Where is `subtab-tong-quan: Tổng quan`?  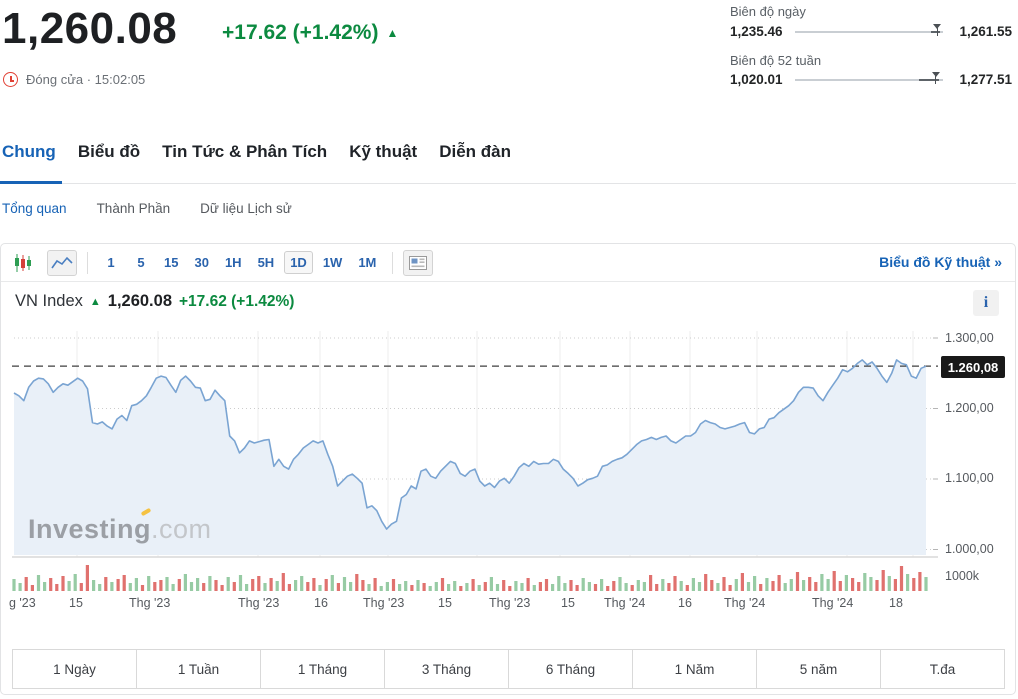
subtab-tong-quan: Tổng quan is located at coordinates (34, 208).